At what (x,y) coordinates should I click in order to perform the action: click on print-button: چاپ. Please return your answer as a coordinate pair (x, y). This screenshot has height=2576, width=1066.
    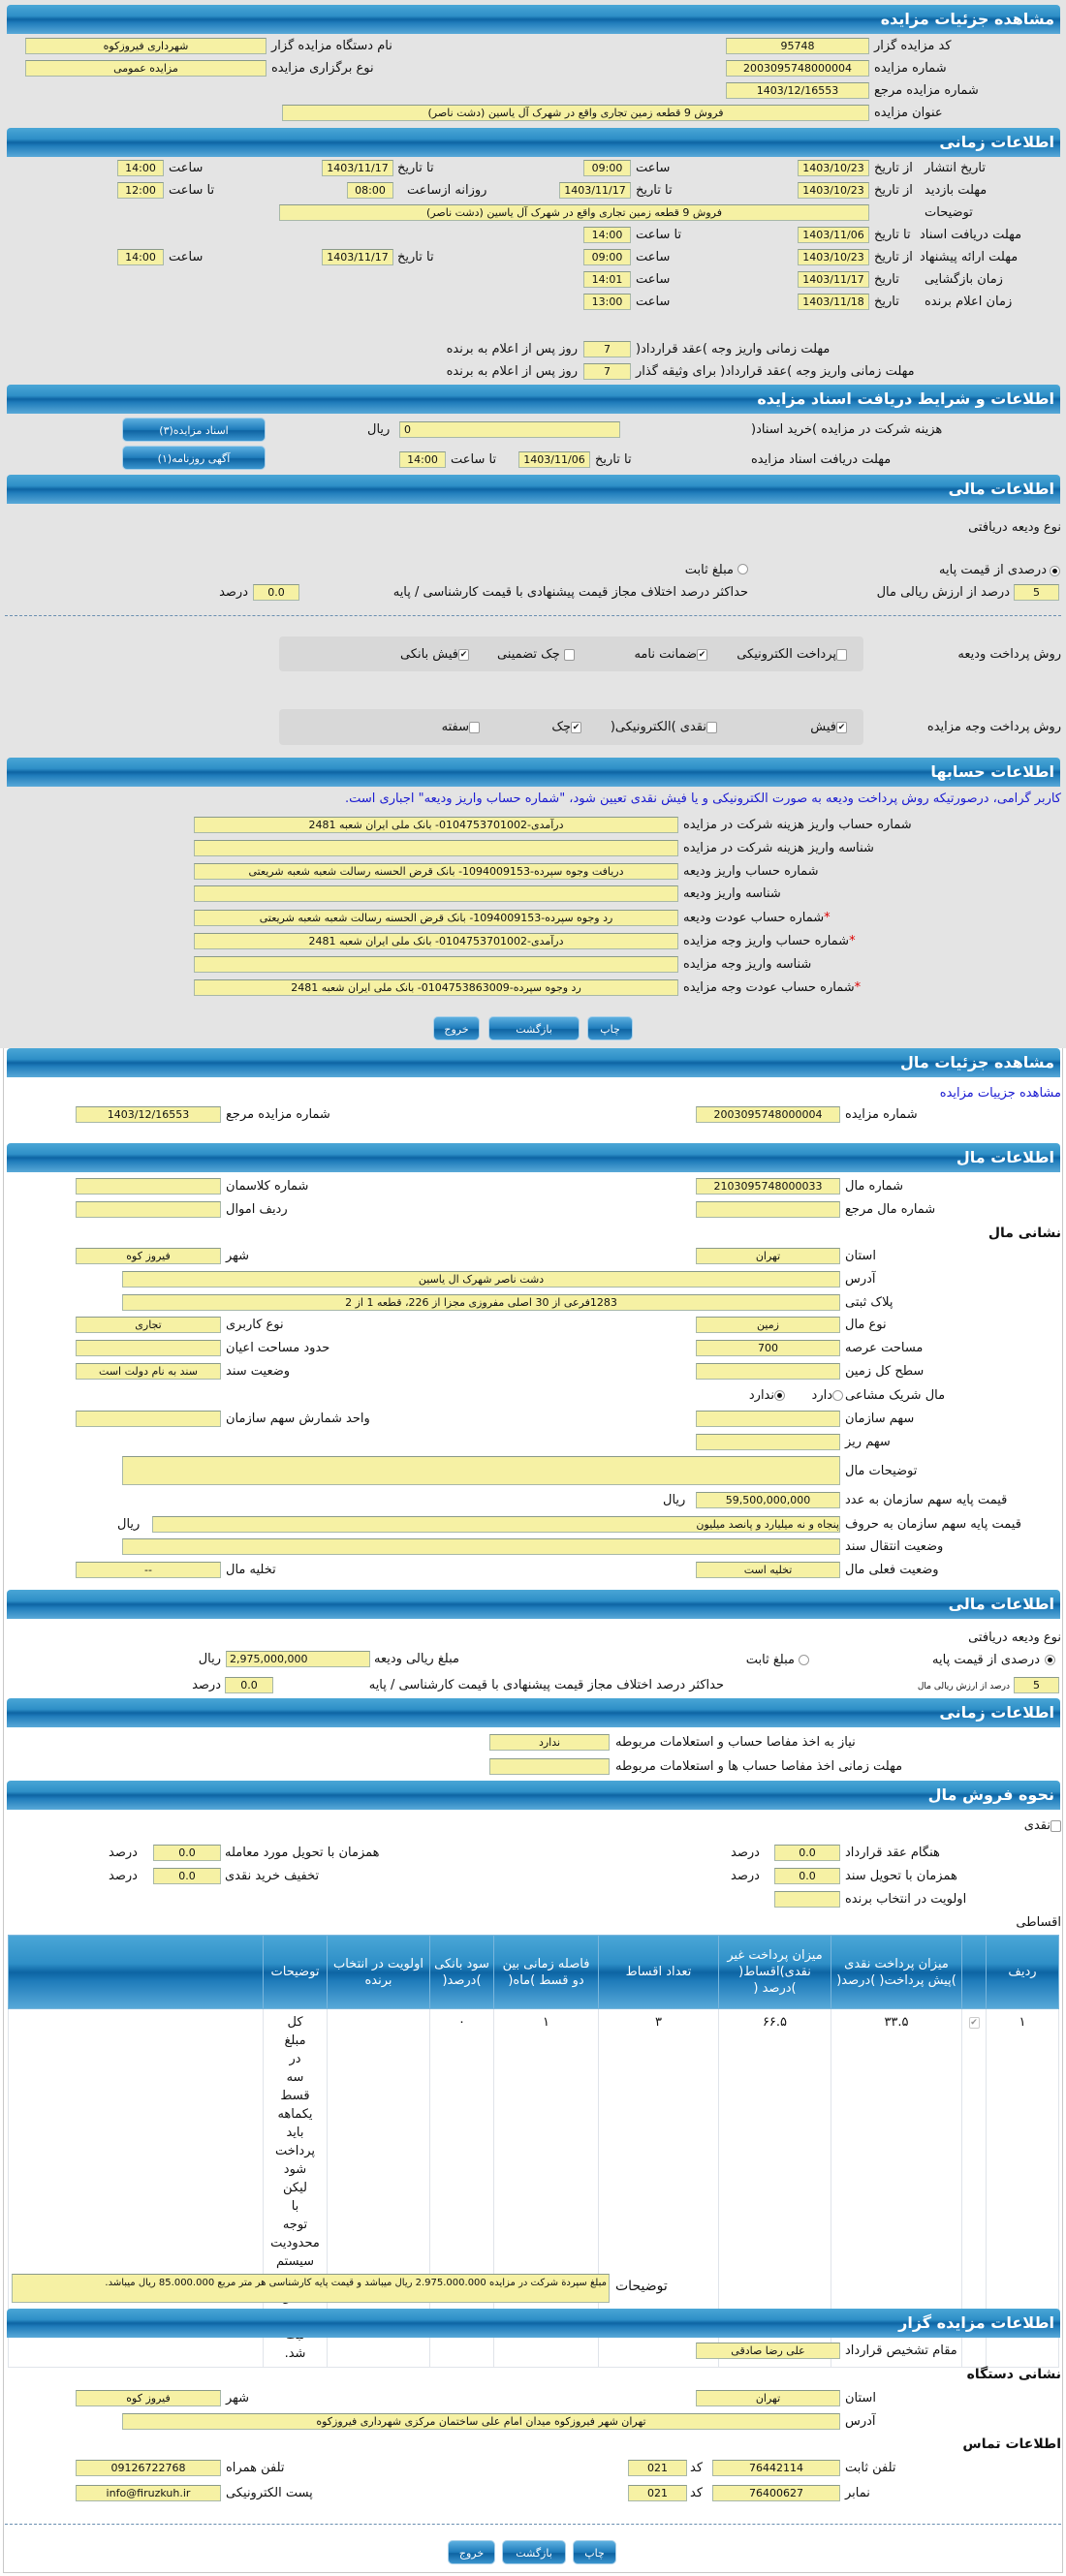
    Looking at the image, I should click on (610, 1028).